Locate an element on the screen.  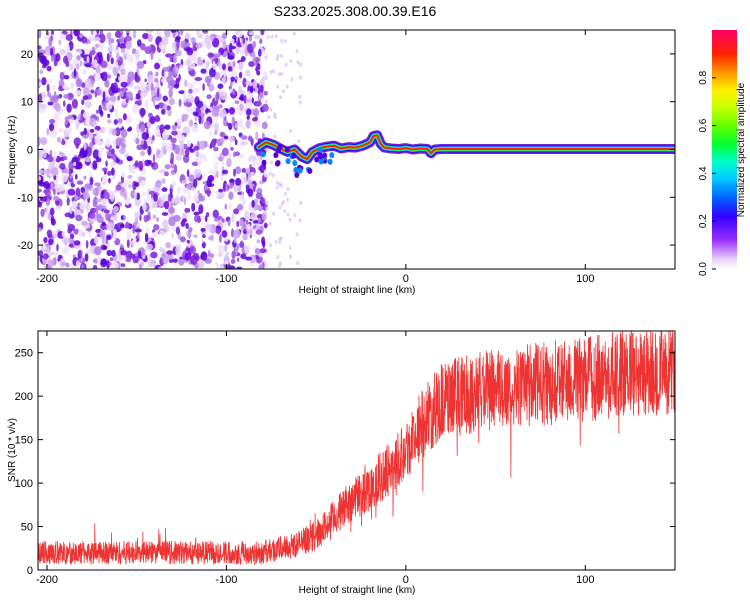
colorbar-tick-label: 0.6 is located at coordinates (703, 125).